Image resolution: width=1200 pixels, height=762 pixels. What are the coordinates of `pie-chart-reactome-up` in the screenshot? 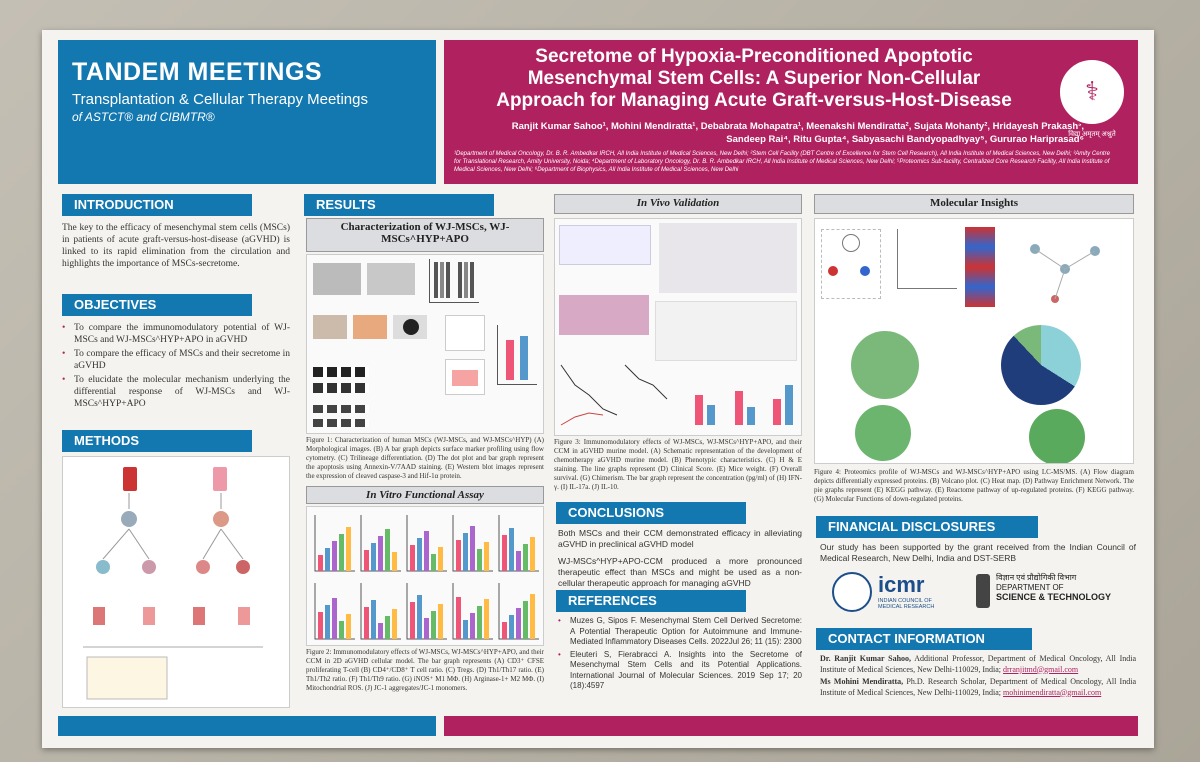 It's located at (1041, 365).